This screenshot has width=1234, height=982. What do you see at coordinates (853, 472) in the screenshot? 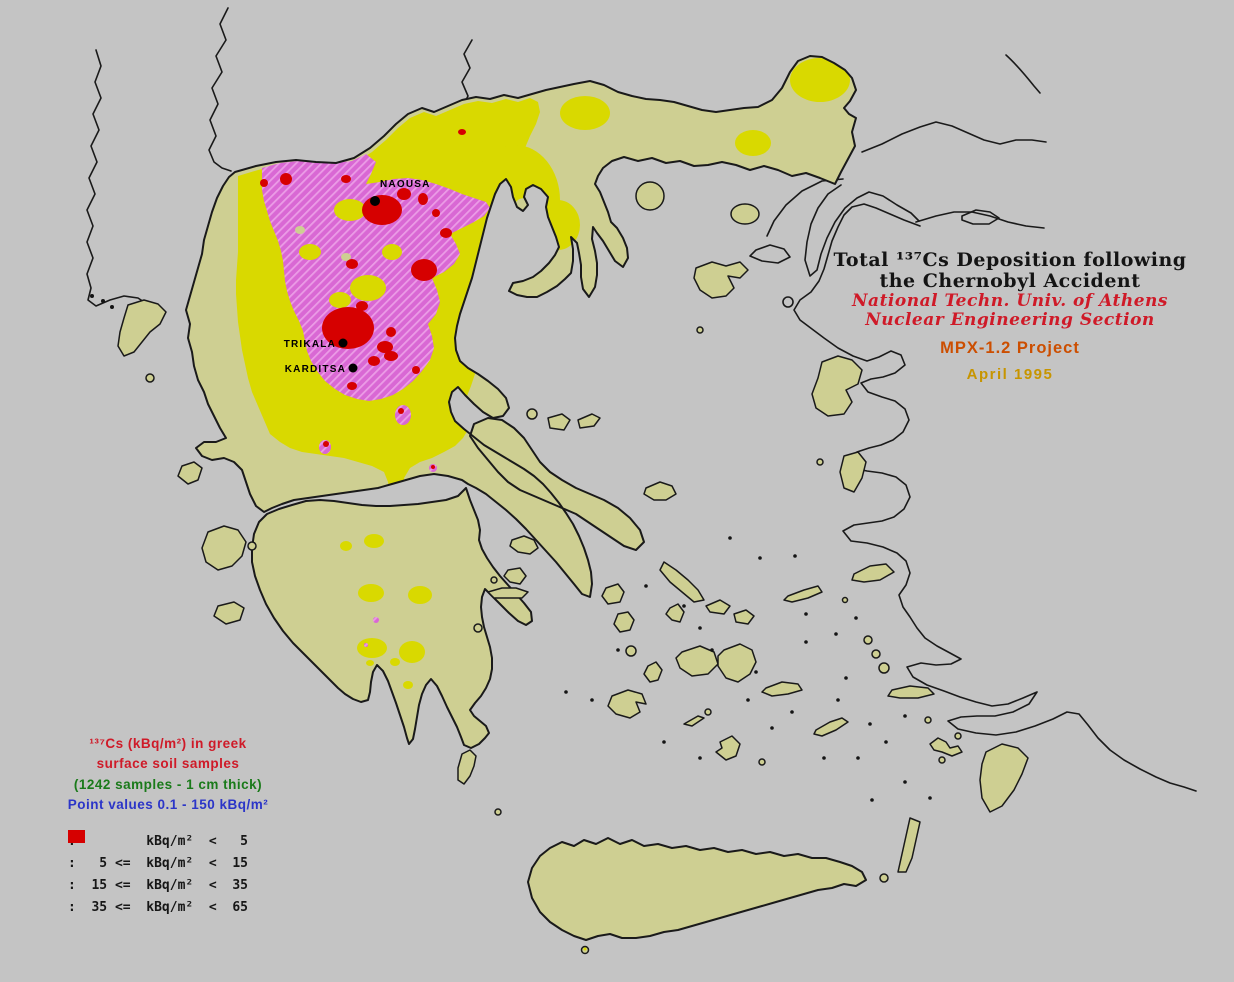
I see `island-chios` at bounding box center [853, 472].